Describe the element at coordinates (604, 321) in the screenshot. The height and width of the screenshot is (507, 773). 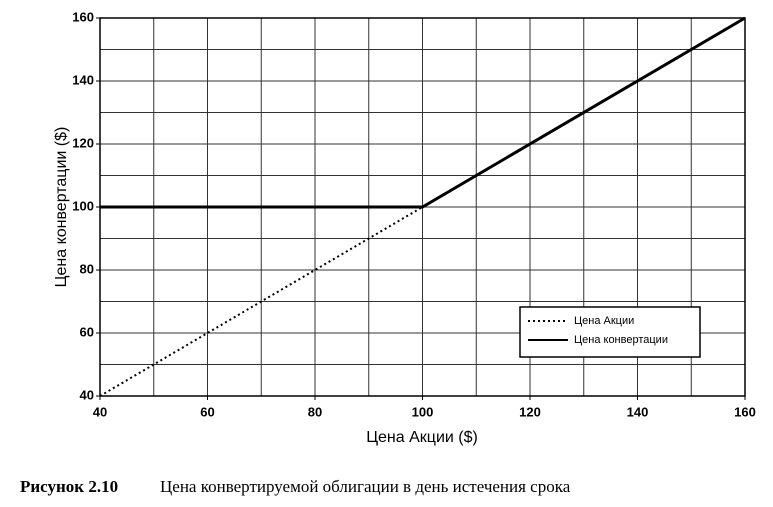
I see `legend-label: Цена Акции` at that location.